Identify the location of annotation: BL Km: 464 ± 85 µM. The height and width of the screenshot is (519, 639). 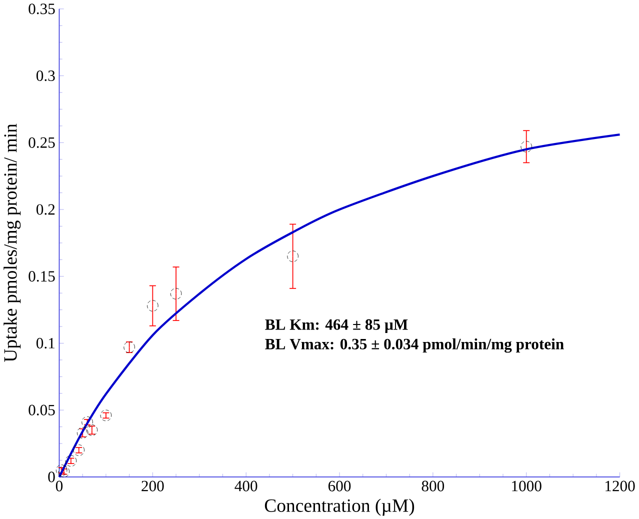
(336, 326).